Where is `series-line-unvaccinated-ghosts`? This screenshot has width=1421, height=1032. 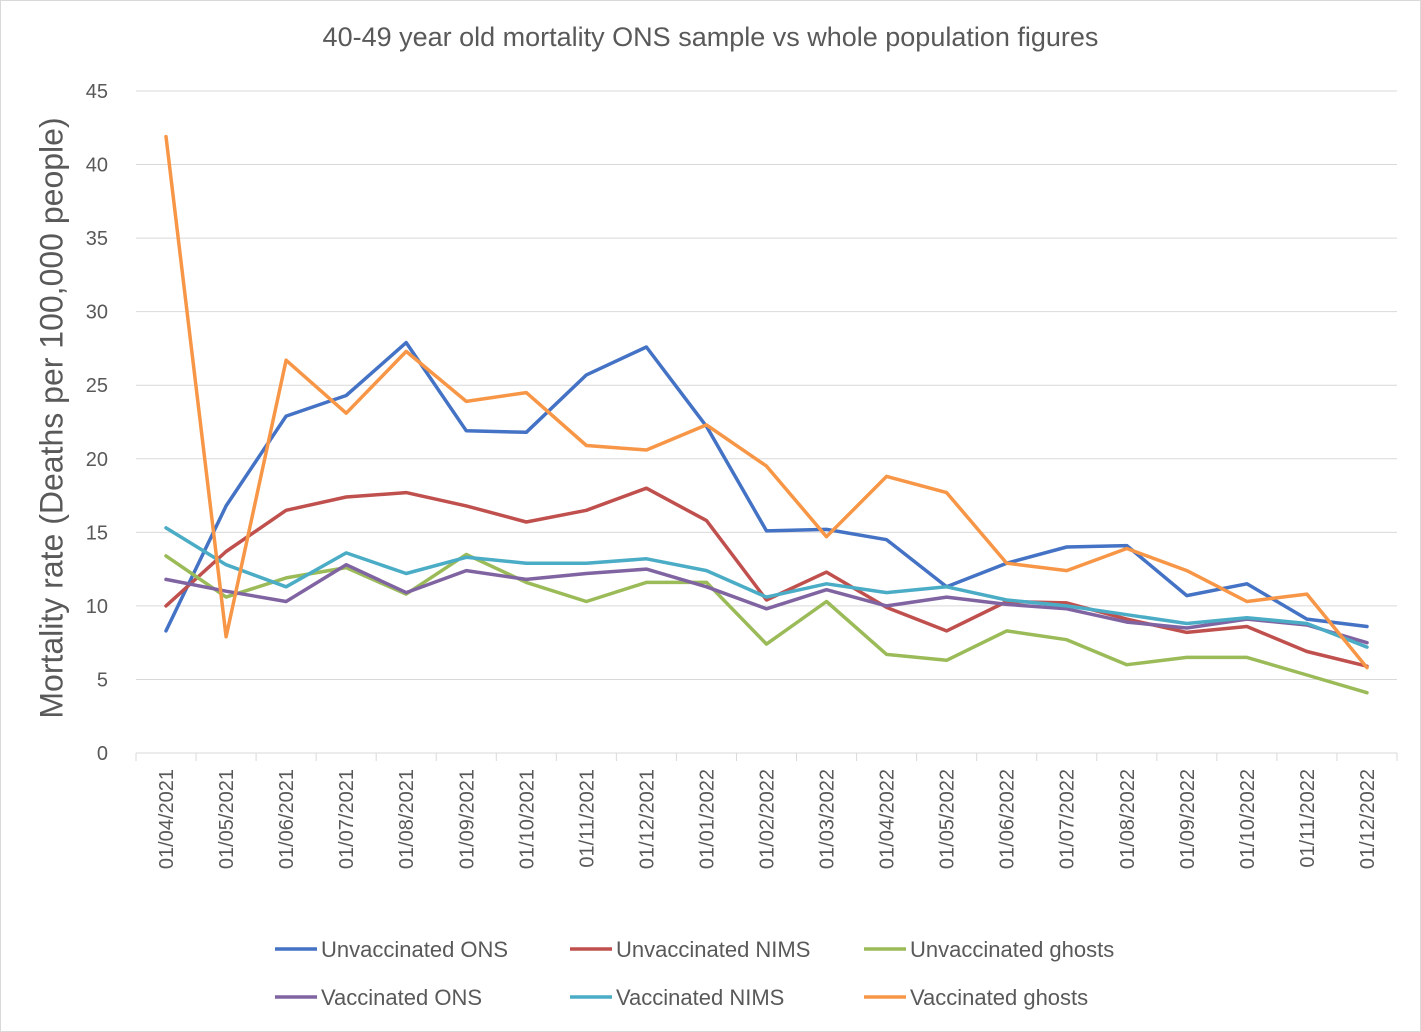 series-line-unvaccinated-ghosts is located at coordinates (766, 623).